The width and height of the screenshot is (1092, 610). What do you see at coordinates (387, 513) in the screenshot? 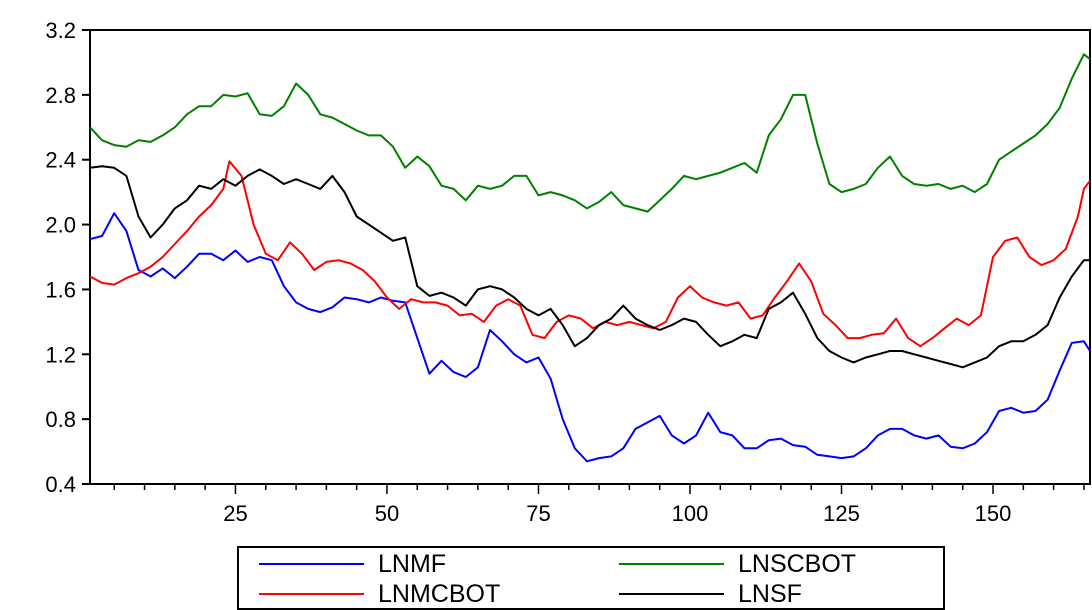
I see `x-tick-label: 50` at bounding box center [387, 513].